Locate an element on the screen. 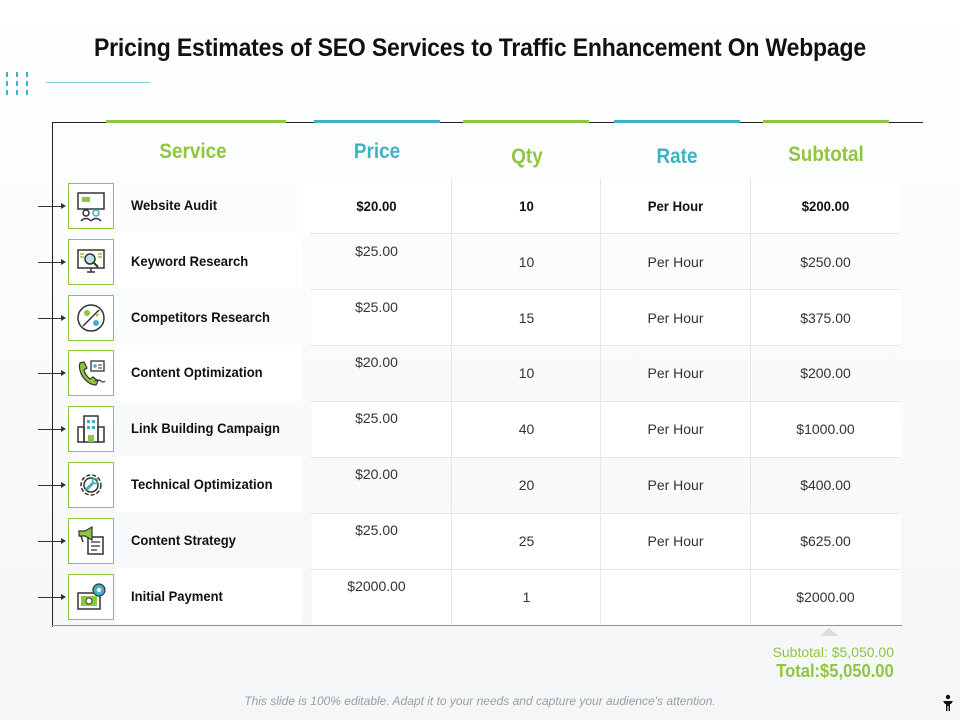 The height and width of the screenshot is (720, 960). building-icon is located at coordinates (91, 429).